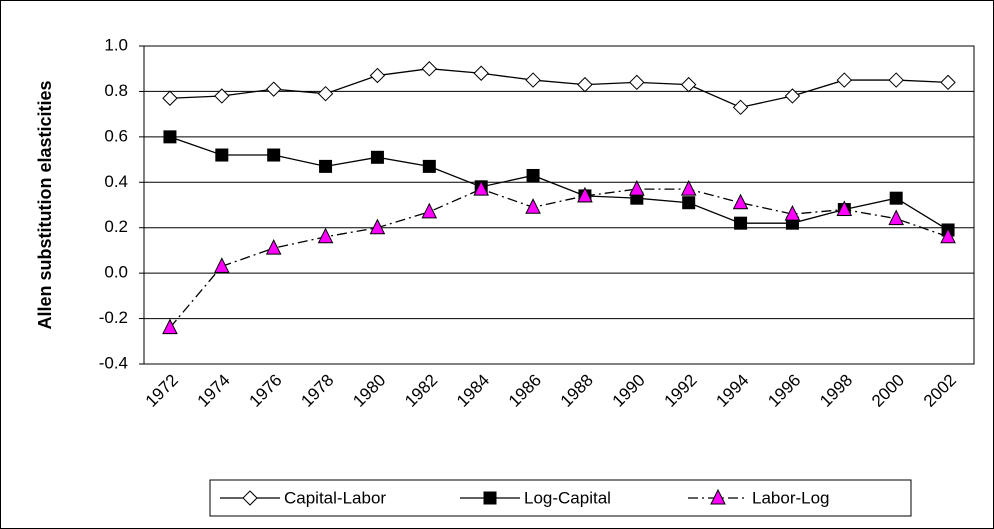 This screenshot has width=994, height=529. Describe the element at coordinates (116, 226) in the screenshot. I see `y-tick-label: 0.2` at that location.